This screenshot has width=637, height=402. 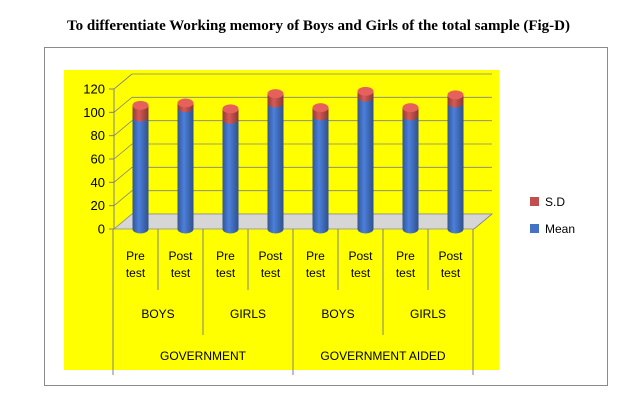 I want to click on plot-floor, so click(x=303, y=221).